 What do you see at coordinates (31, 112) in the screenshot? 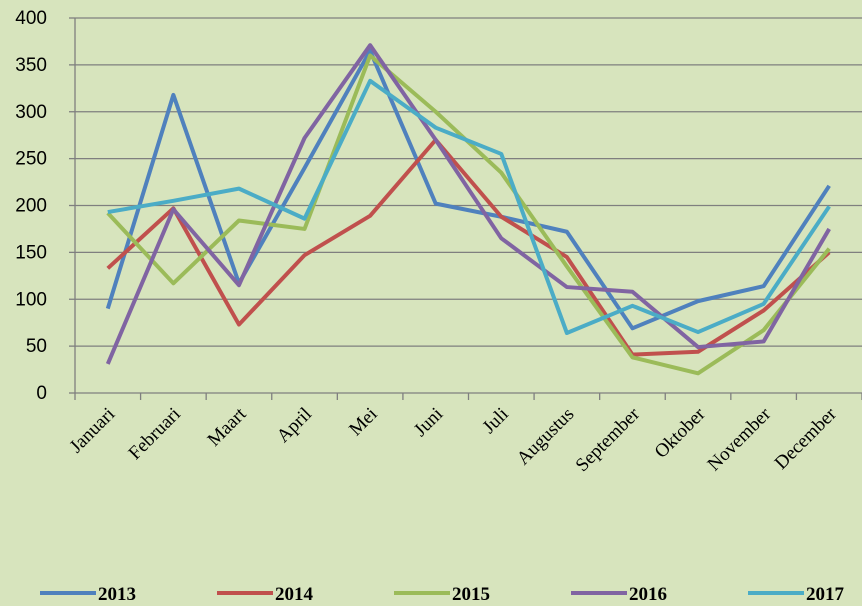
I see `y-tick-label: 300` at bounding box center [31, 112].